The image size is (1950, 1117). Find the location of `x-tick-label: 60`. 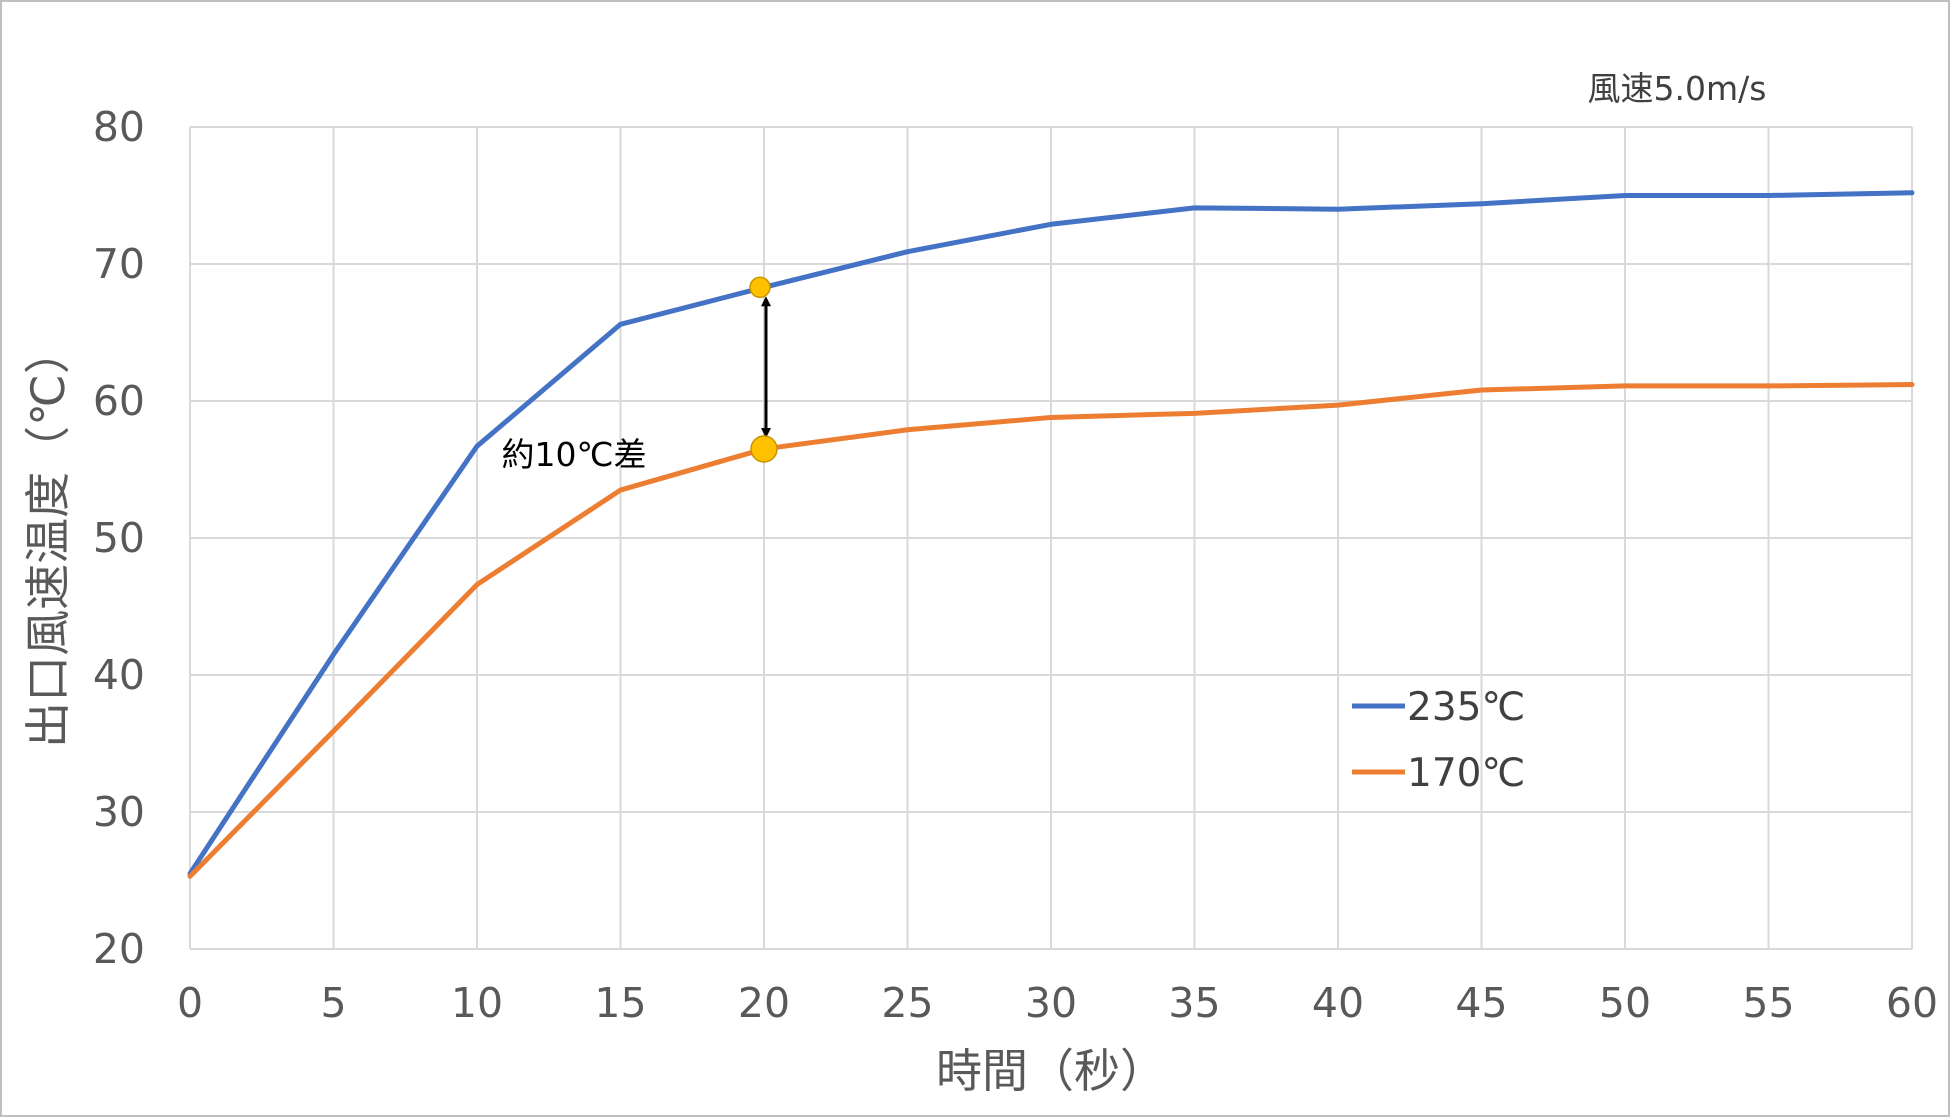

x-tick-label: 60 is located at coordinates (1912, 1003).